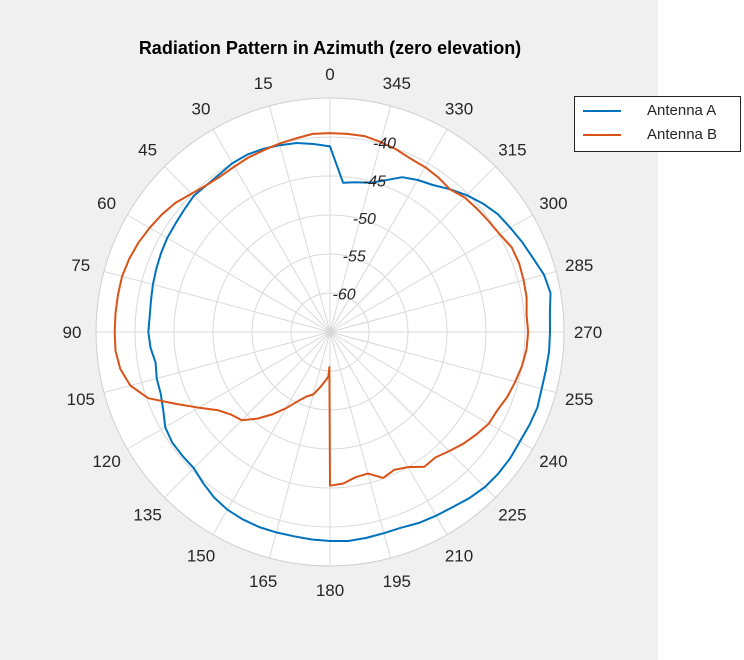  Describe the element at coordinates (344, 294) in the screenshot. I see `r-tick-label: -60` at that location.